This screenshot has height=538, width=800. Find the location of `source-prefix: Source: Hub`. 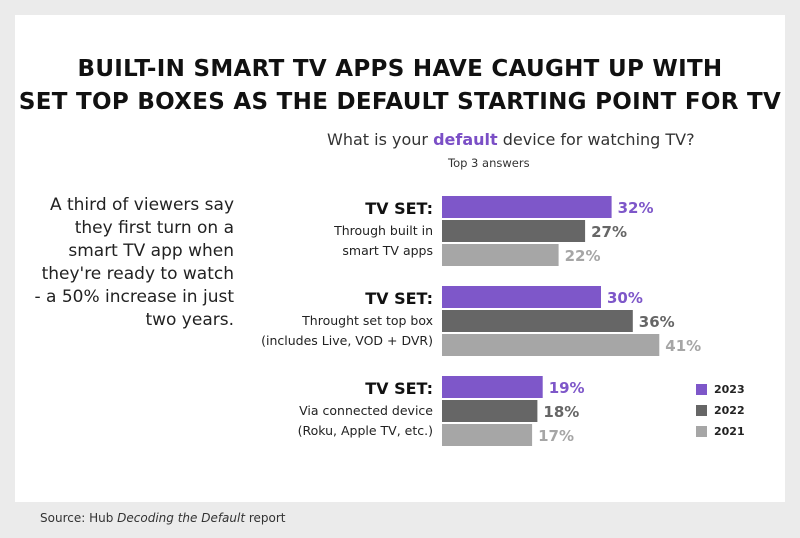

source-prefix: Source: Hub is located at coordinates (79, 518).